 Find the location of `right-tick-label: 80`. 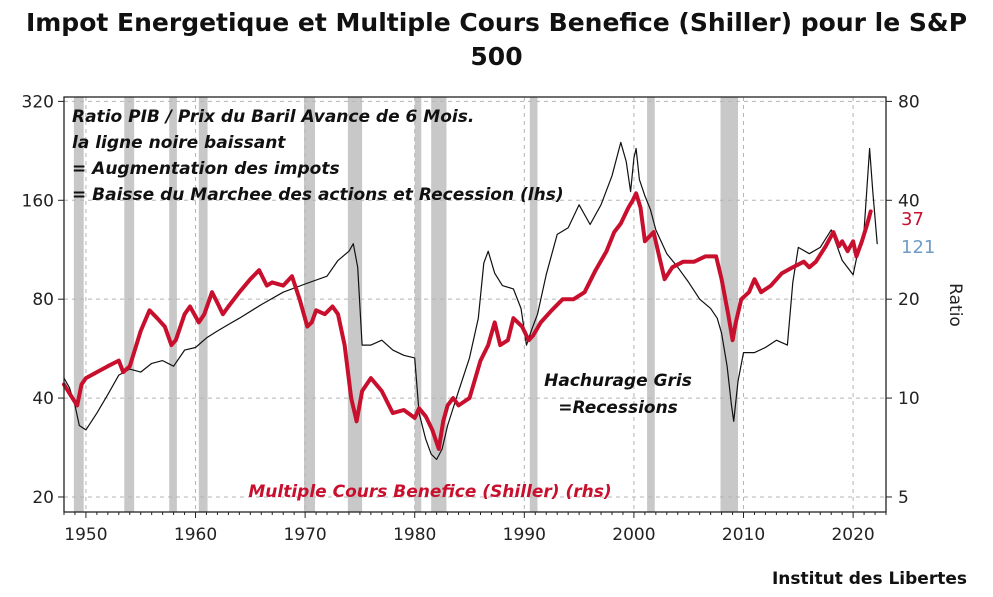

right-tick-label: 80 is located at coordinates (909, 102).